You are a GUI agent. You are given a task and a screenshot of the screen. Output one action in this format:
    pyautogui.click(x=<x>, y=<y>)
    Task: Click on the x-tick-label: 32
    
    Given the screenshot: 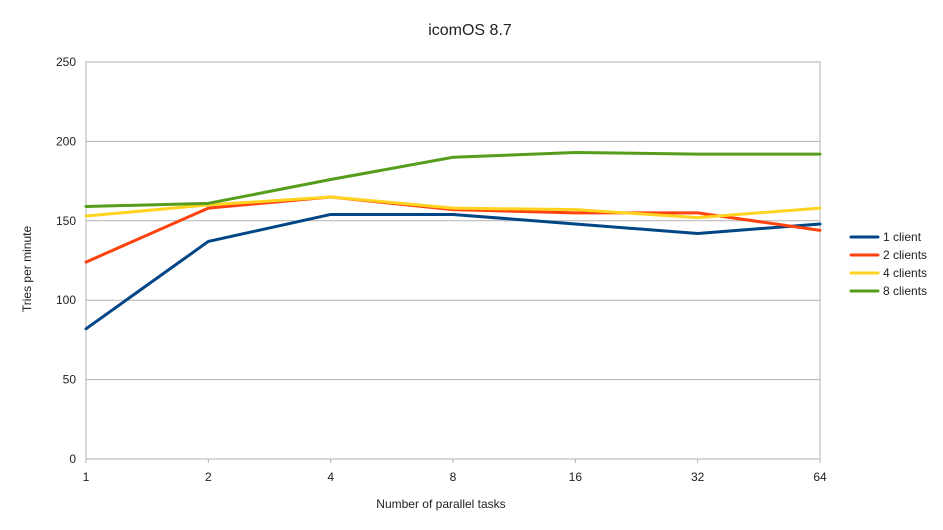 What is the action you would take?
    pyautogui.click(x=698, y=477)
    